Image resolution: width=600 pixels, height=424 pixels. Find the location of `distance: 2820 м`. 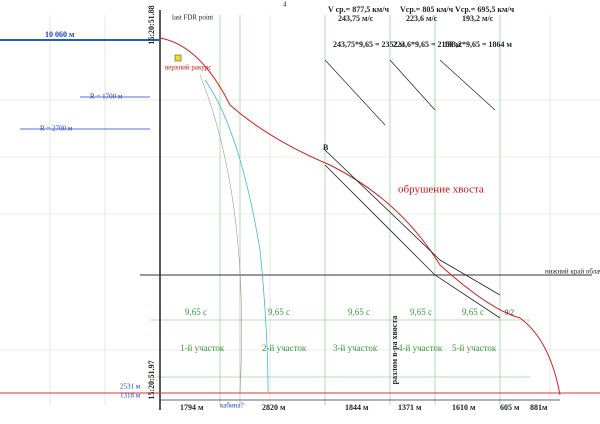

distance: 2820 м is located at coordinates (274, 407).